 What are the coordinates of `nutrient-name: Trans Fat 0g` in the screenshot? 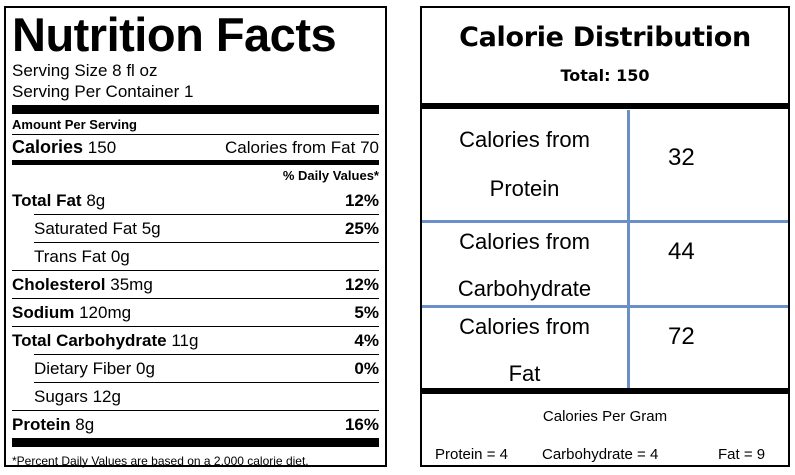 It's located at (82, 256).